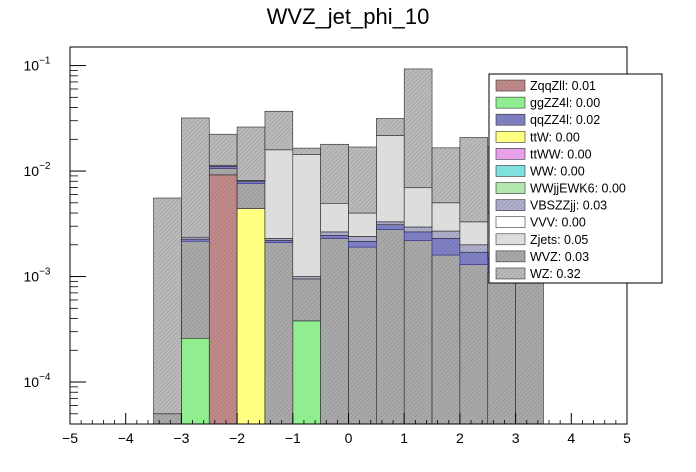 The image size is (696, 472). Describe the element at coordinates (126, 438) in the screenshot. I see `x-tick-label-1: −4` at that location.